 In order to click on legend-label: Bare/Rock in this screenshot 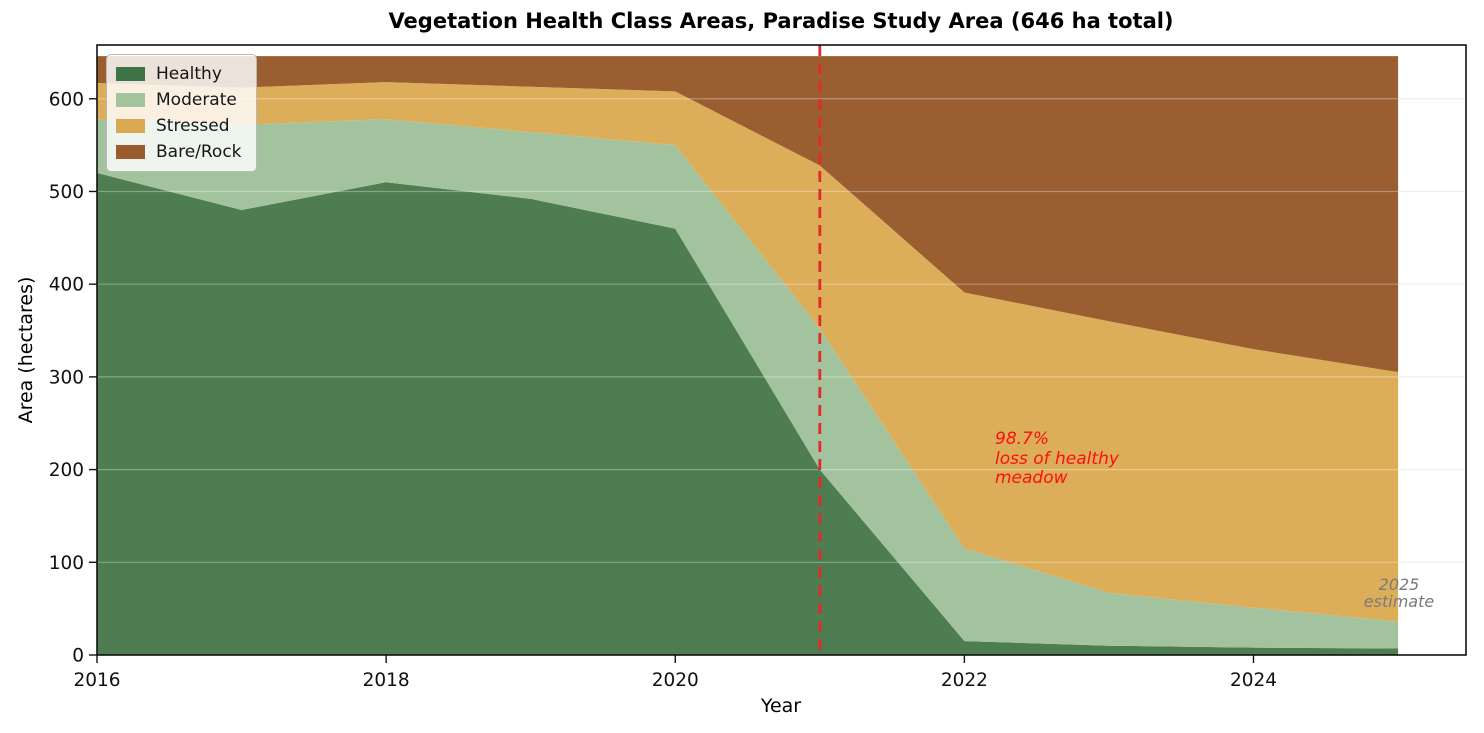, I will do `click(199, 152)`.